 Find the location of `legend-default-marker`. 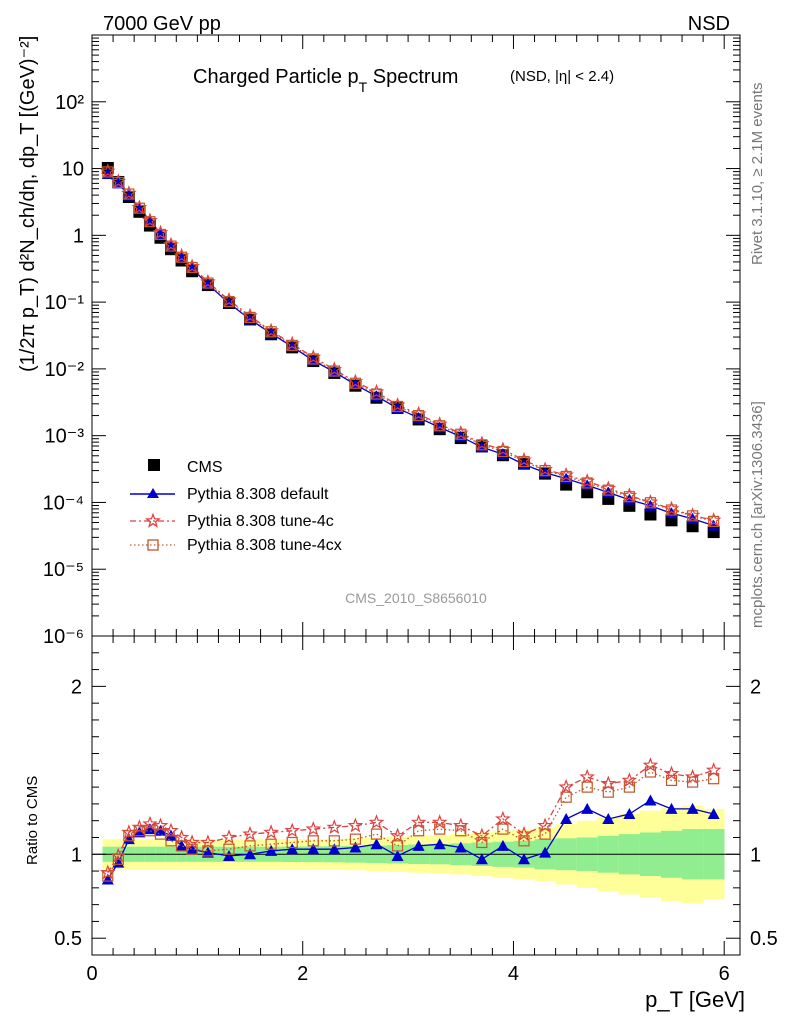

legend-default-marker is located at coordinates (153, 493).